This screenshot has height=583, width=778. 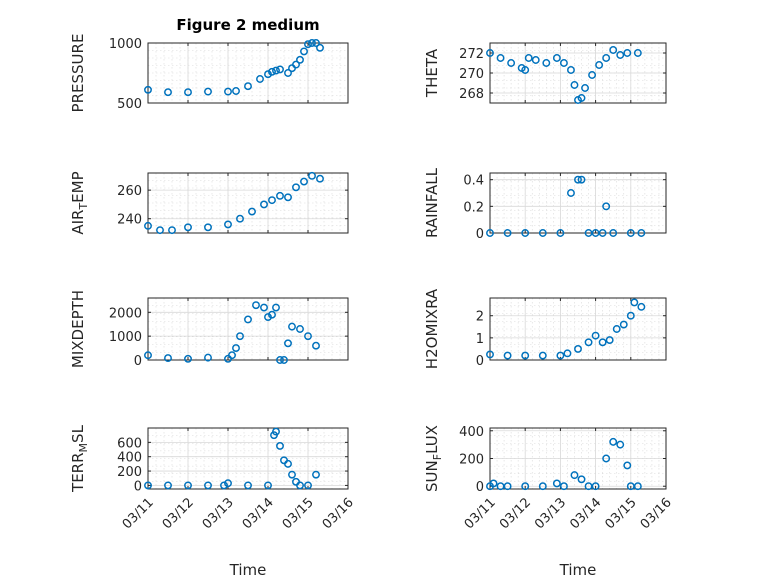 I want to click on y-axis-label: PRESSURE, so click(x=78, y=73).